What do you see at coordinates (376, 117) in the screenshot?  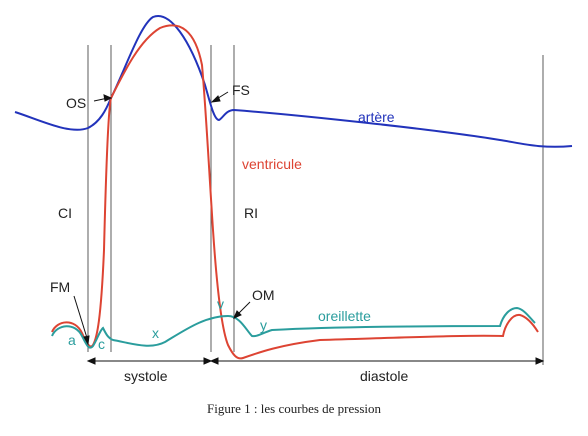 I see `artery-label: artère` at bounding box center [376, 117].